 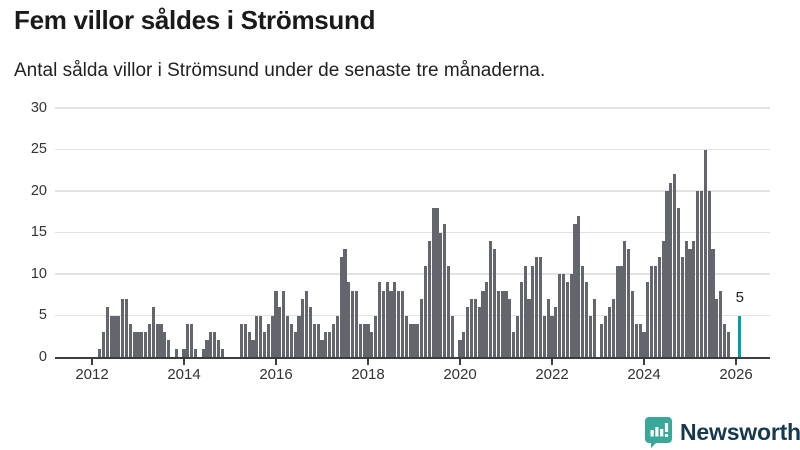 What do you see at coordinates (276, 374) in the screenshot?
I see `x-axis-tick-label: 2016` at bounding box center [276, 374].